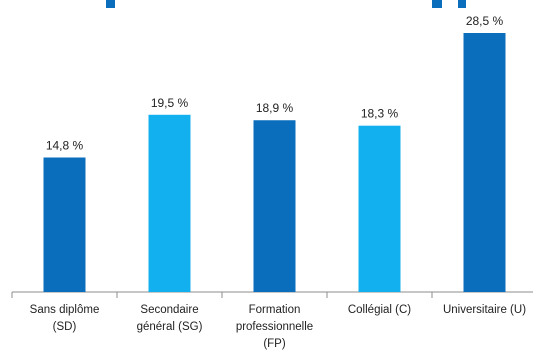  I want to click on bar-value-label: 19,5 %, so click(170, 103).